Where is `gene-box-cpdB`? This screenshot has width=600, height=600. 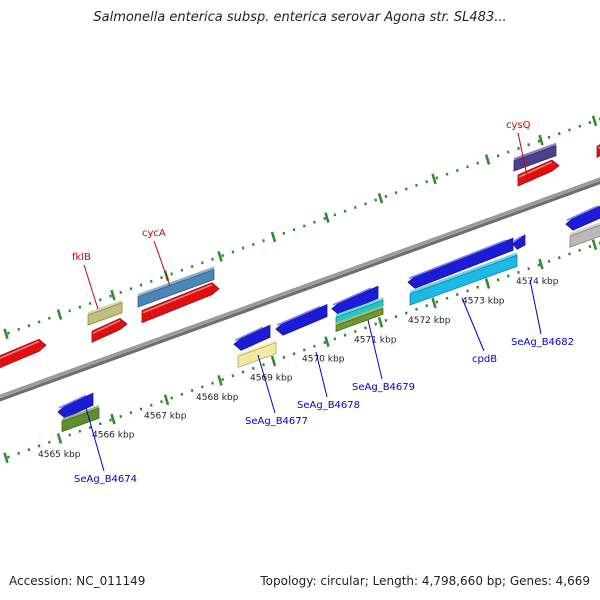 gene-box-cpdB is located at coordinates (463, 280).